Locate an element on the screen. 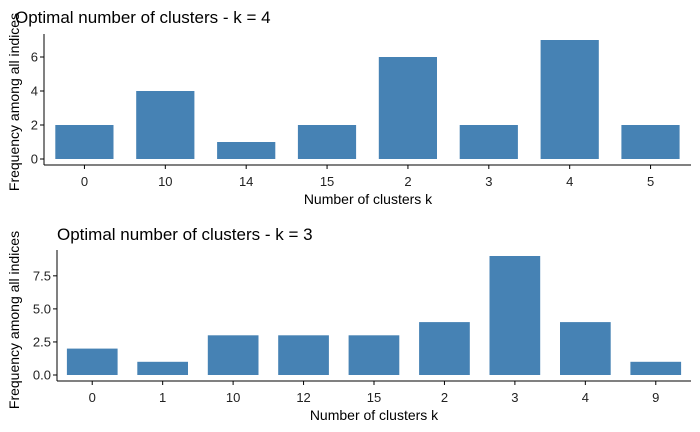  y-tick-label: 6 is located at coordinates (34, 57).